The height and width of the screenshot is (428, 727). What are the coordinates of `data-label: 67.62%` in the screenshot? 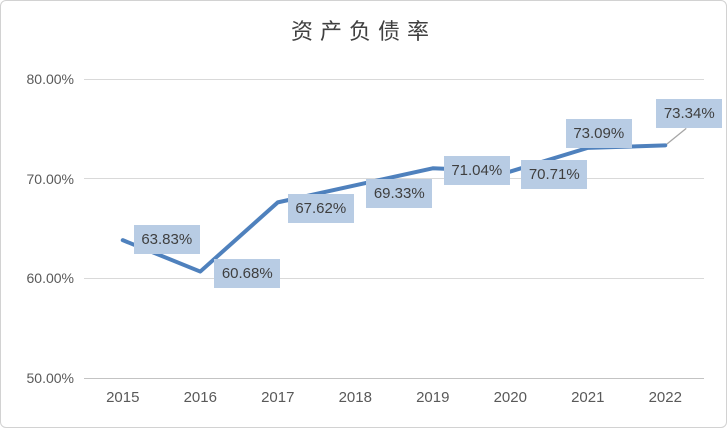 It's located at (320, 209).